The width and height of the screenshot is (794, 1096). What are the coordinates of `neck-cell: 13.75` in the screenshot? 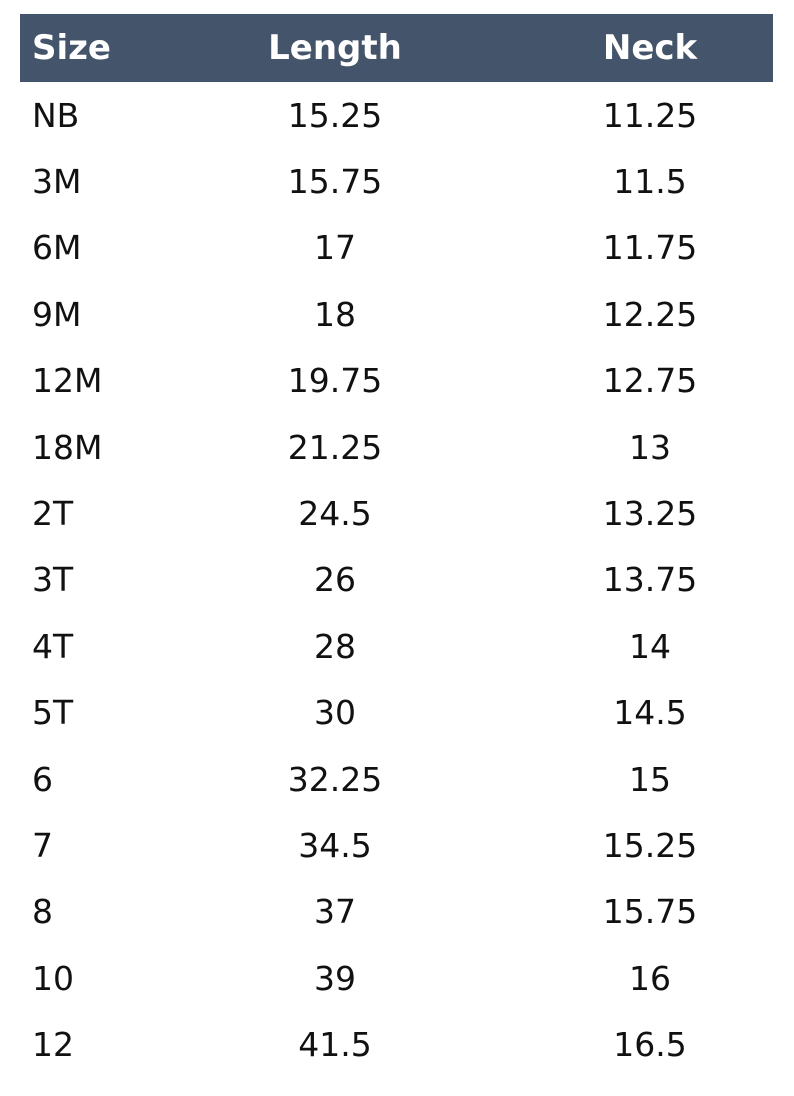 It's located at (650, 580).